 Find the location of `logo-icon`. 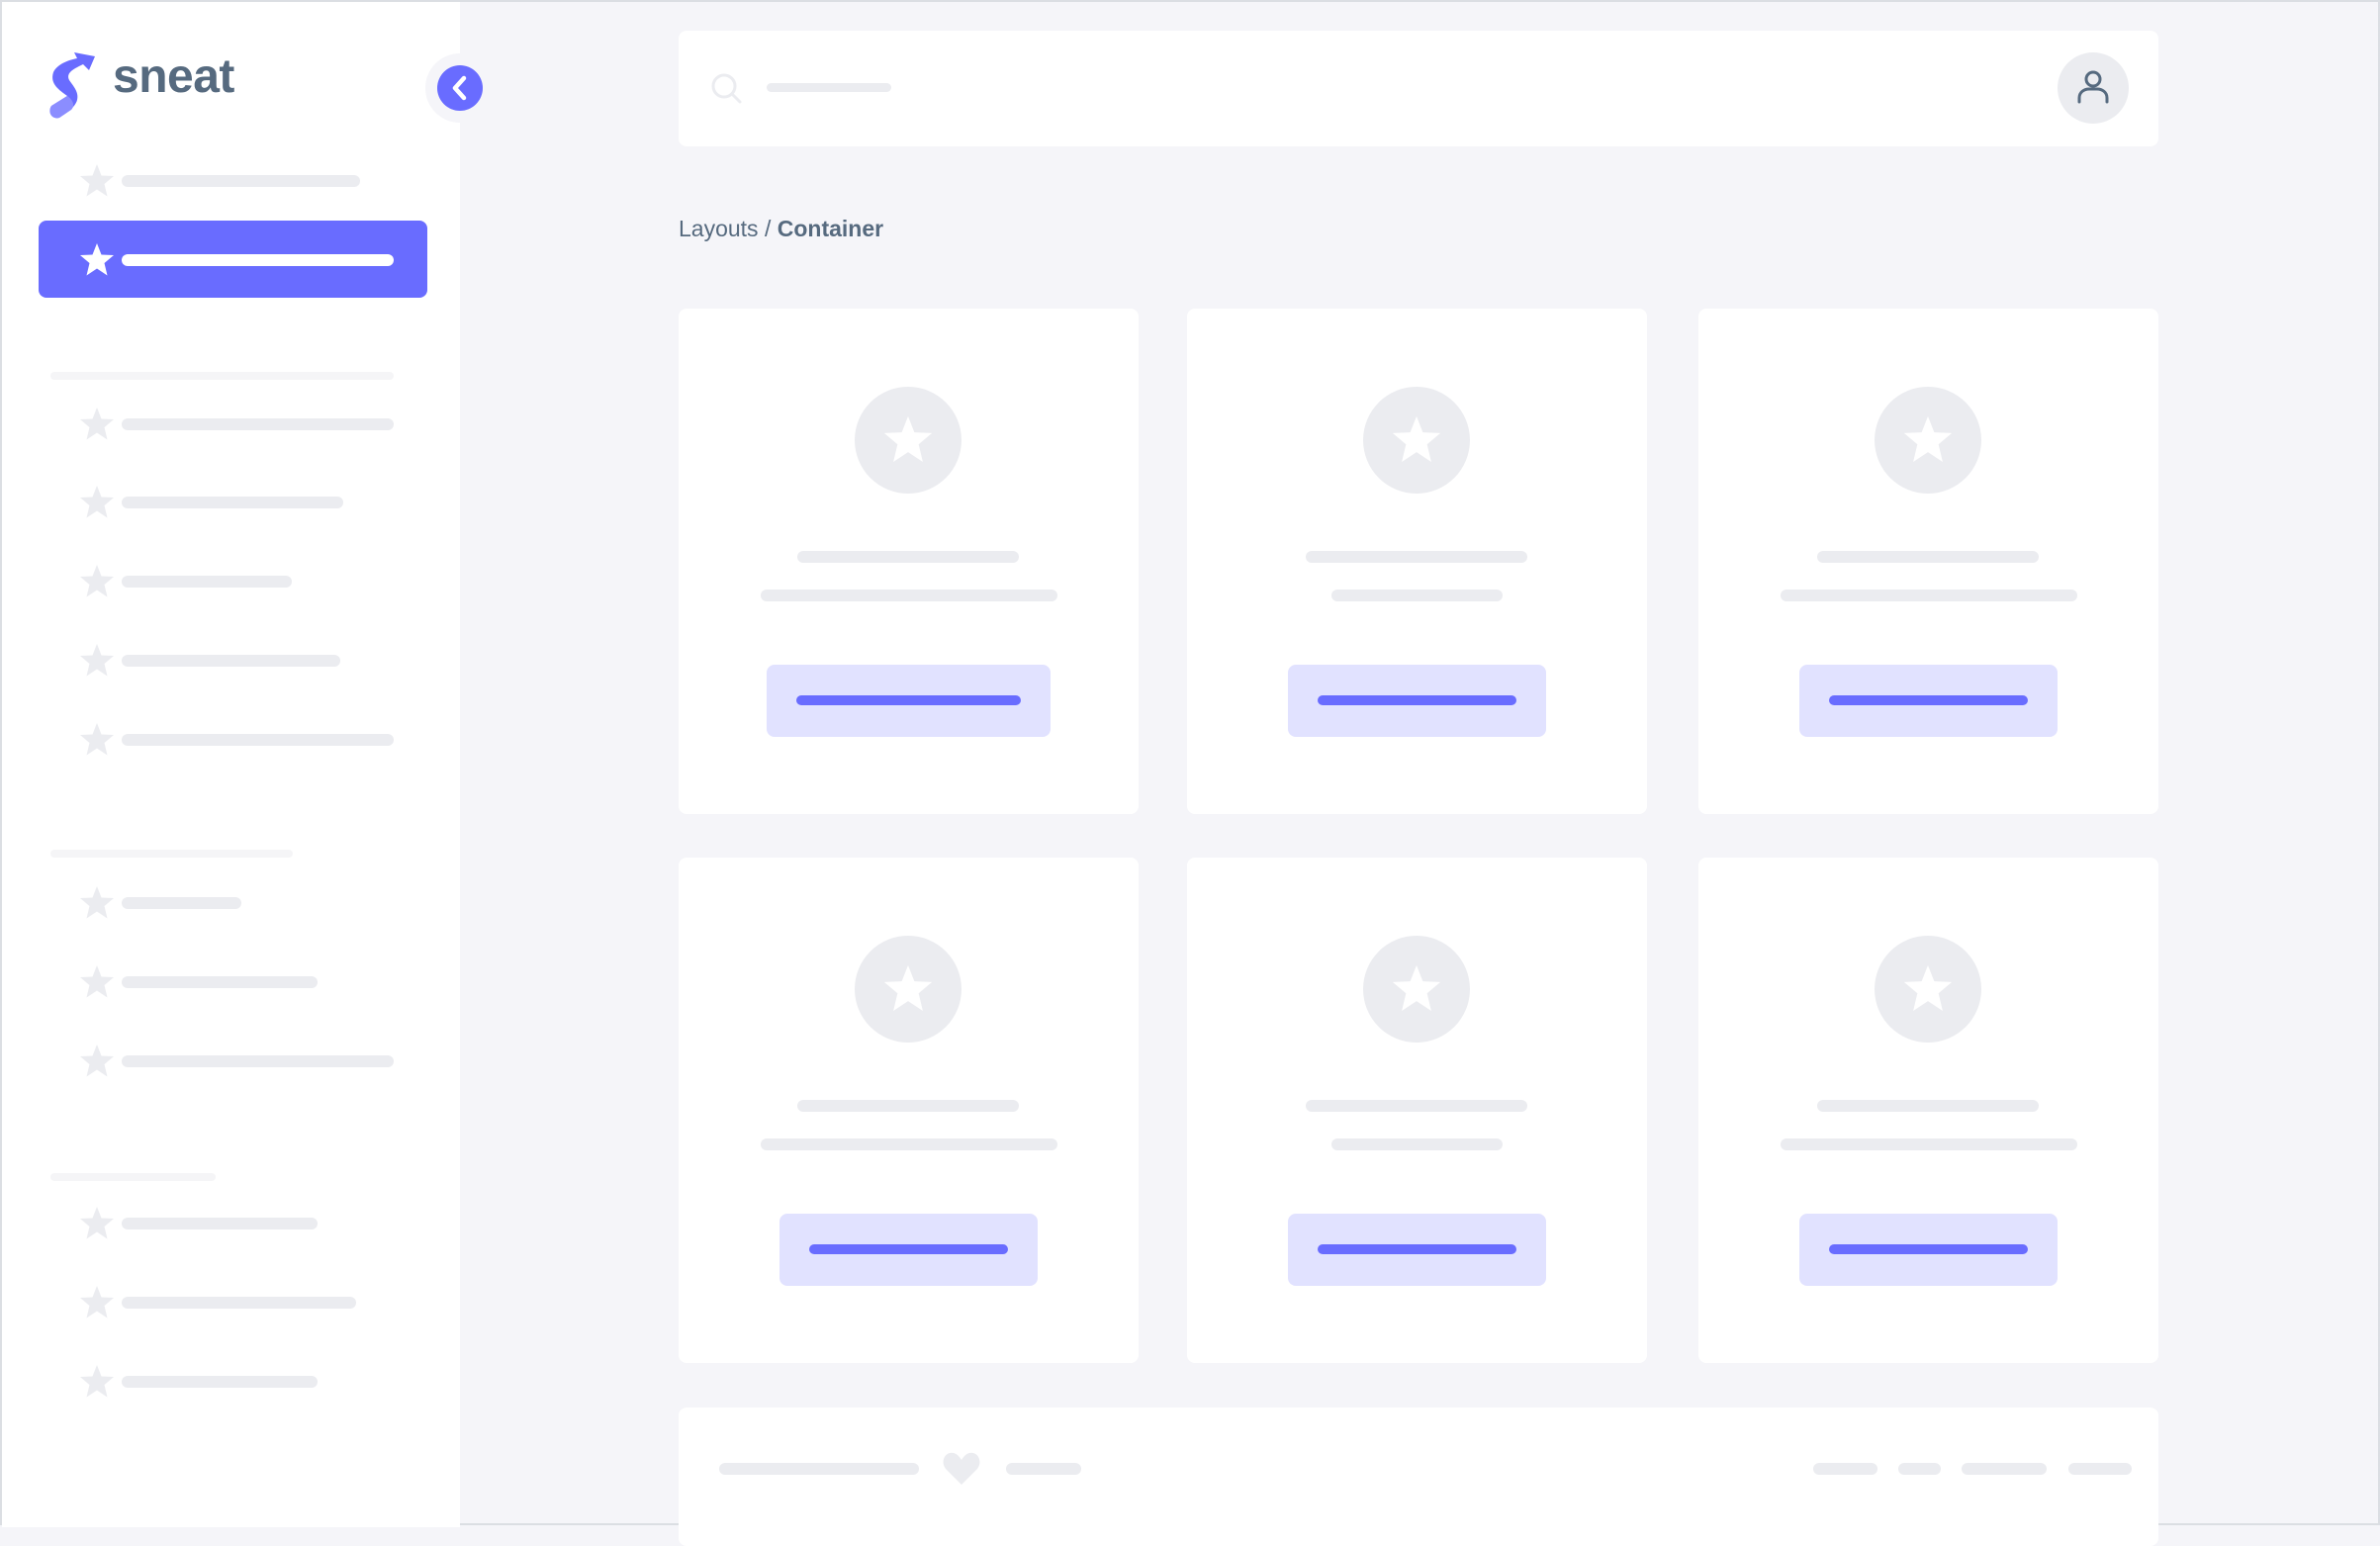

logo-icon is located at coordinates (72, 85).